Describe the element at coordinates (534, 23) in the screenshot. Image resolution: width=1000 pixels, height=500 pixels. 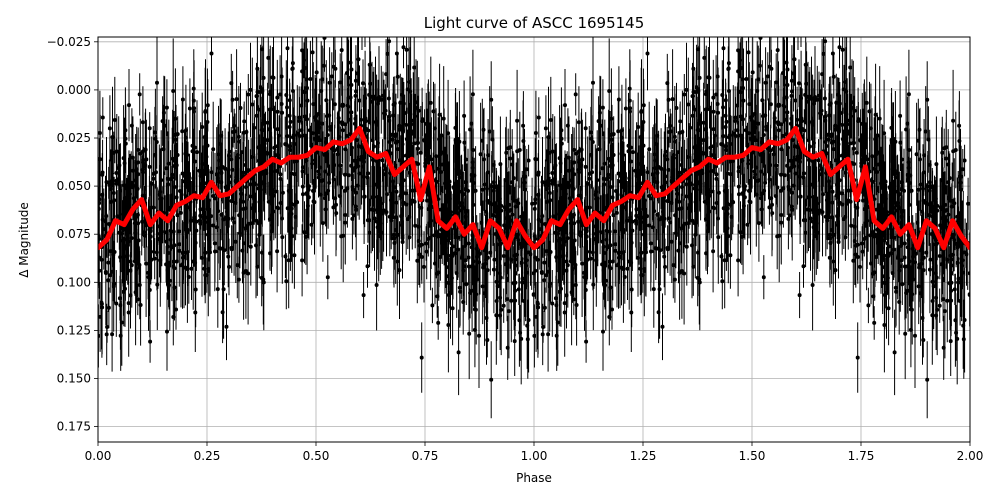
I see `chart-title: Light curve of ASCC 1695145` at that location.